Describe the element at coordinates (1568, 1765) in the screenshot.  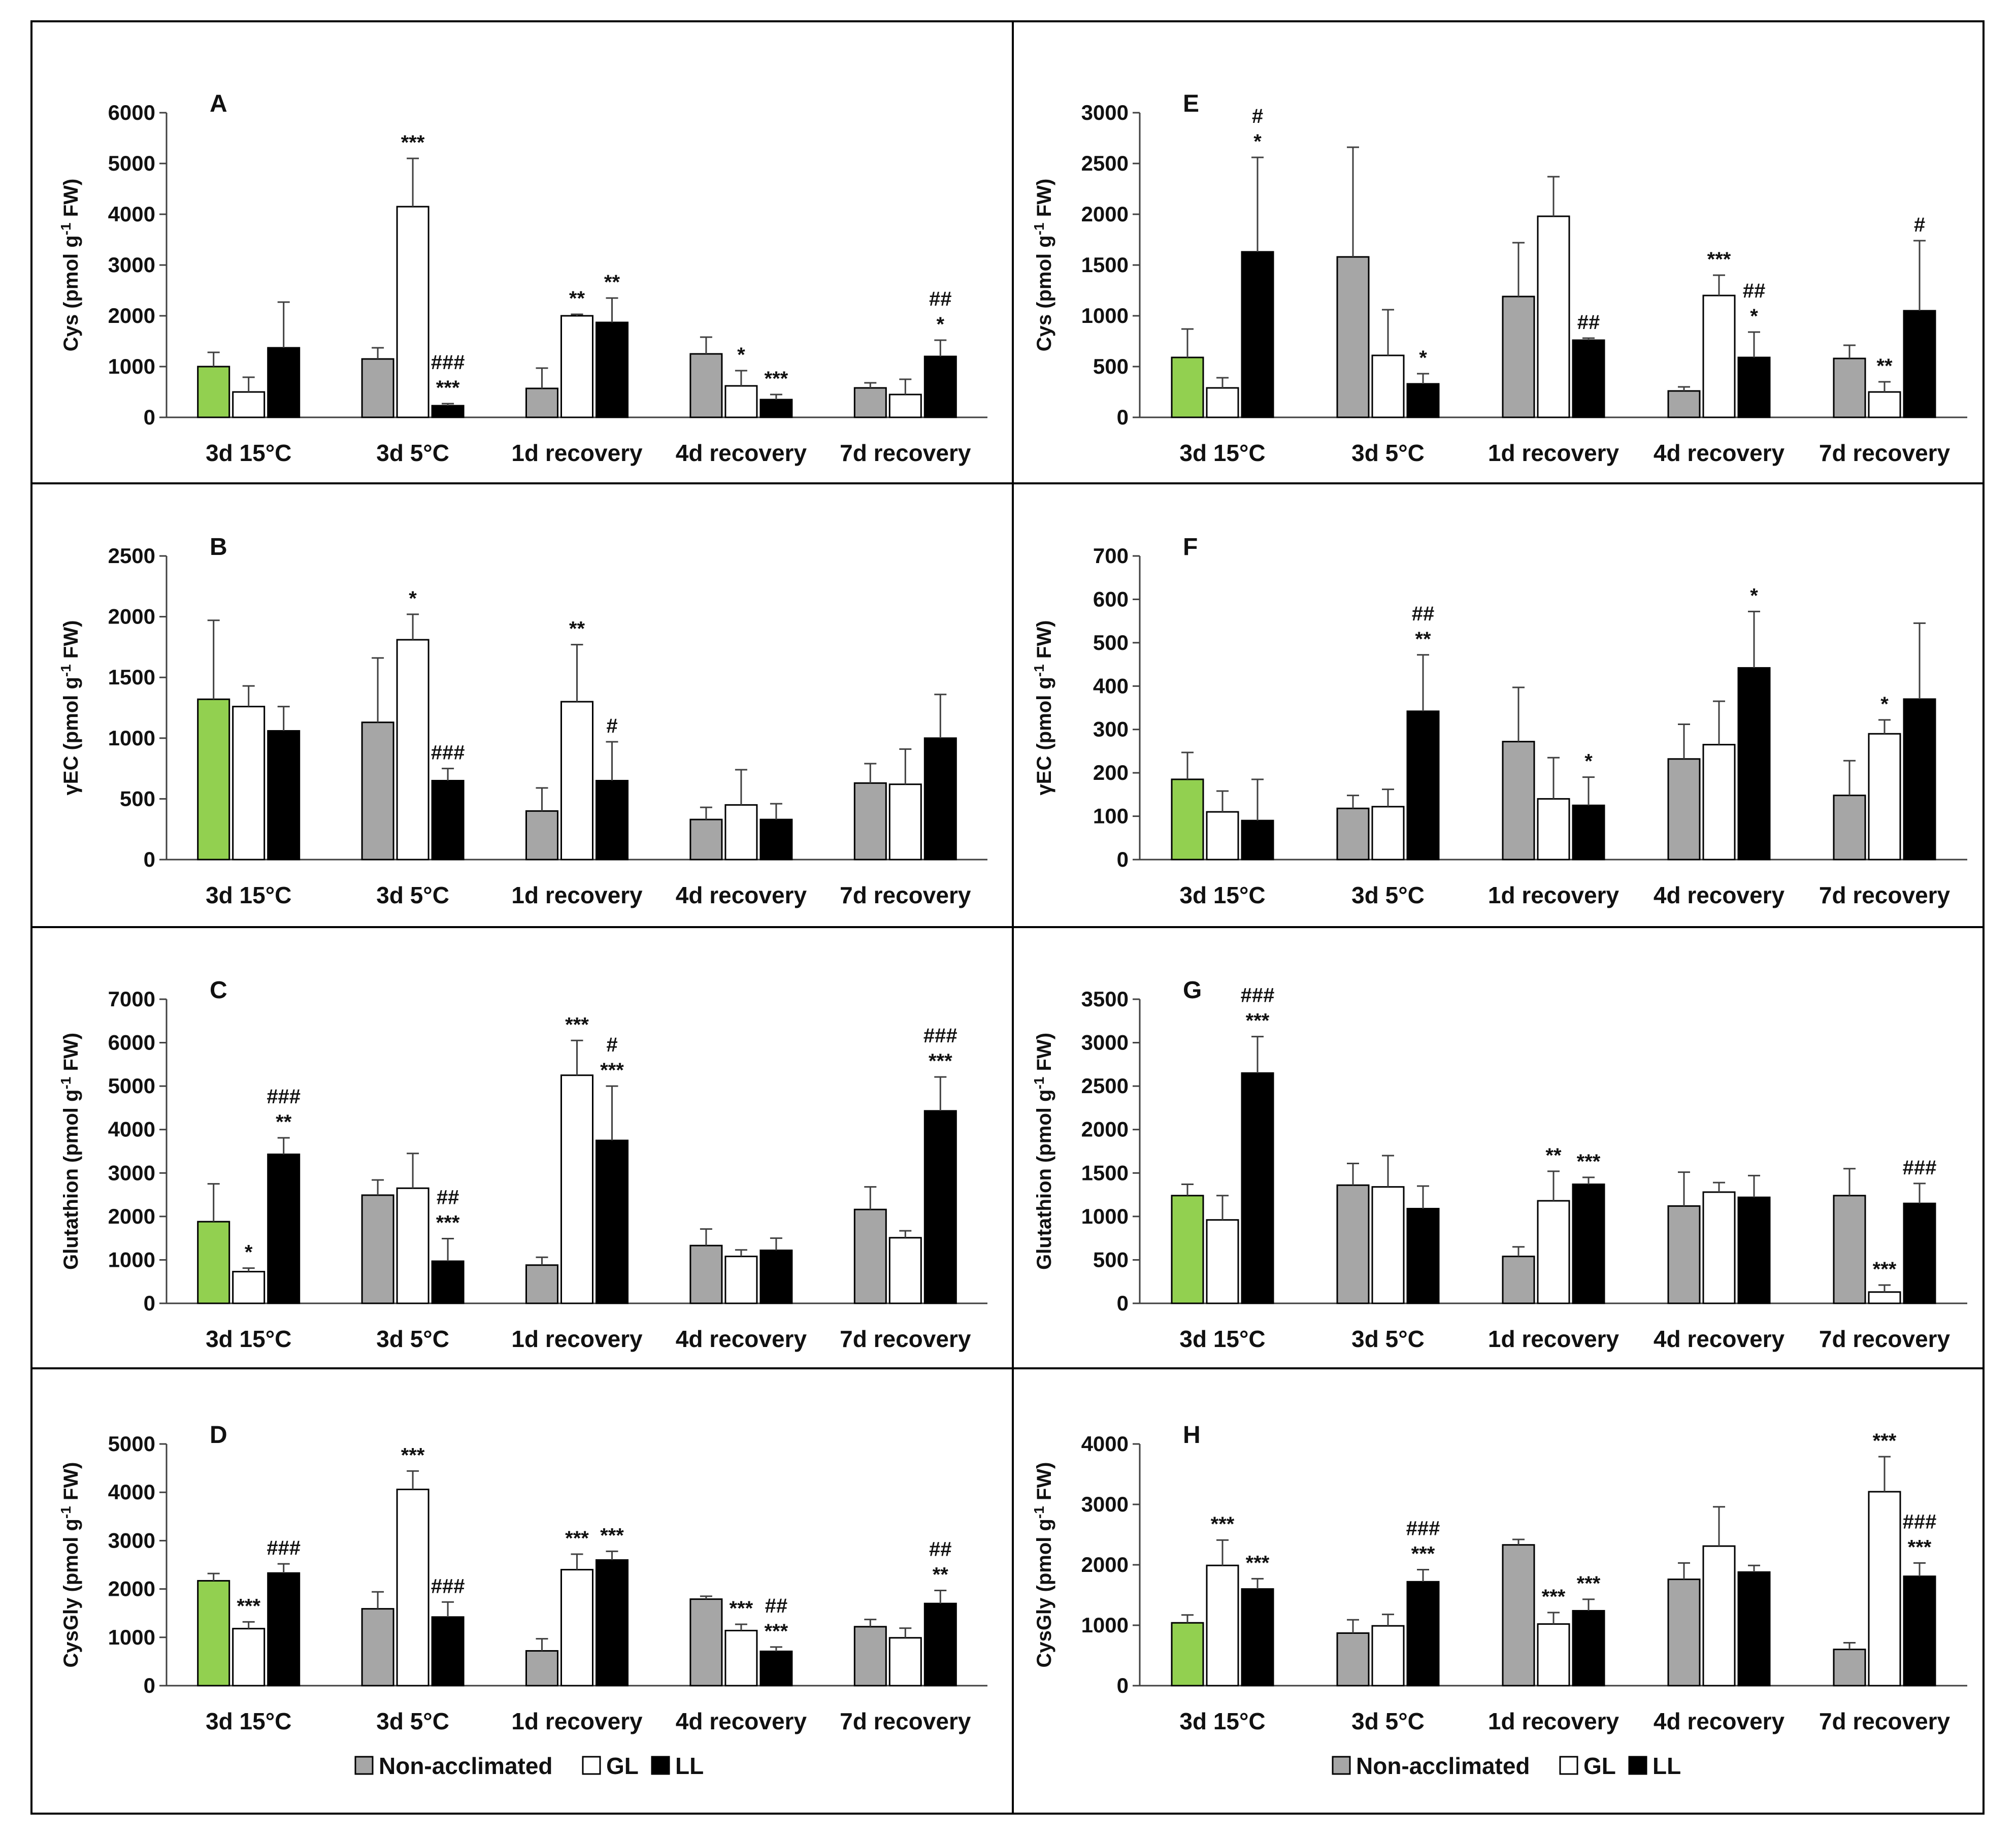
I see `legend-swatch-gl` at that location.